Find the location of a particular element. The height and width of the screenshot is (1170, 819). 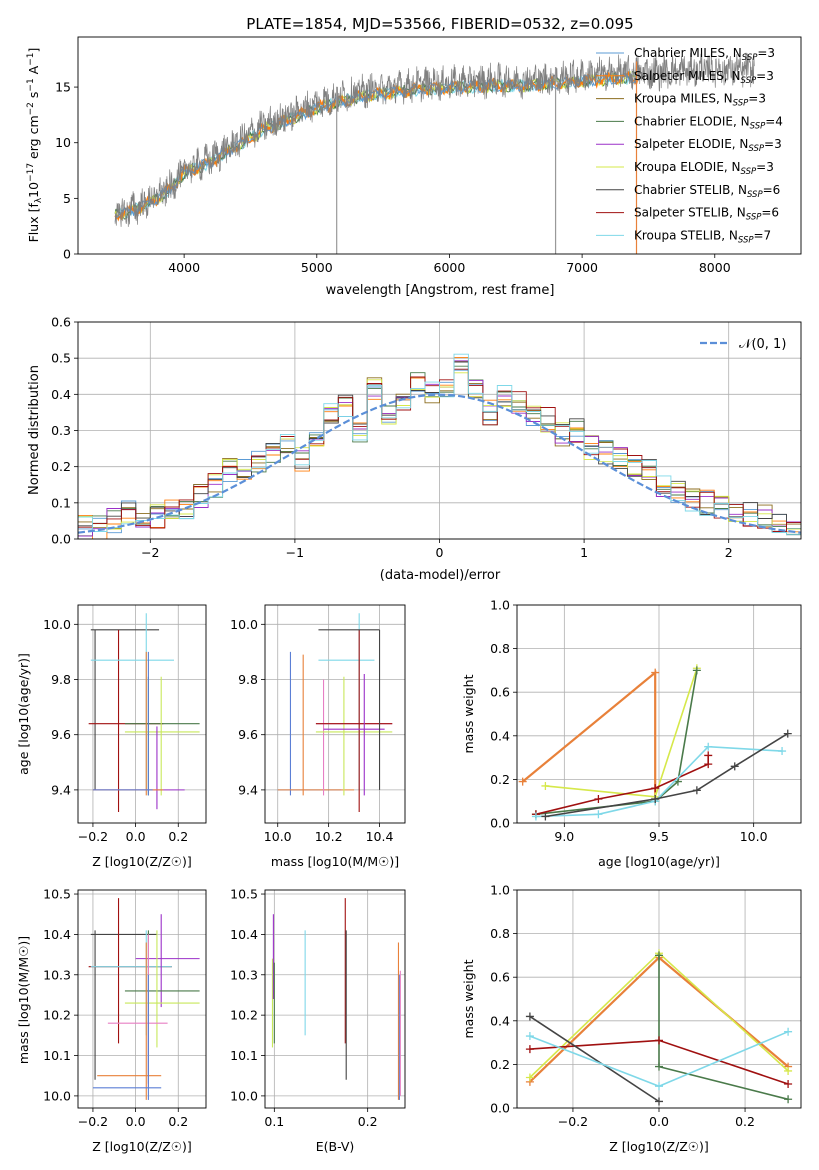

legend-suffix: =4 is located at coordinates (774, 121).